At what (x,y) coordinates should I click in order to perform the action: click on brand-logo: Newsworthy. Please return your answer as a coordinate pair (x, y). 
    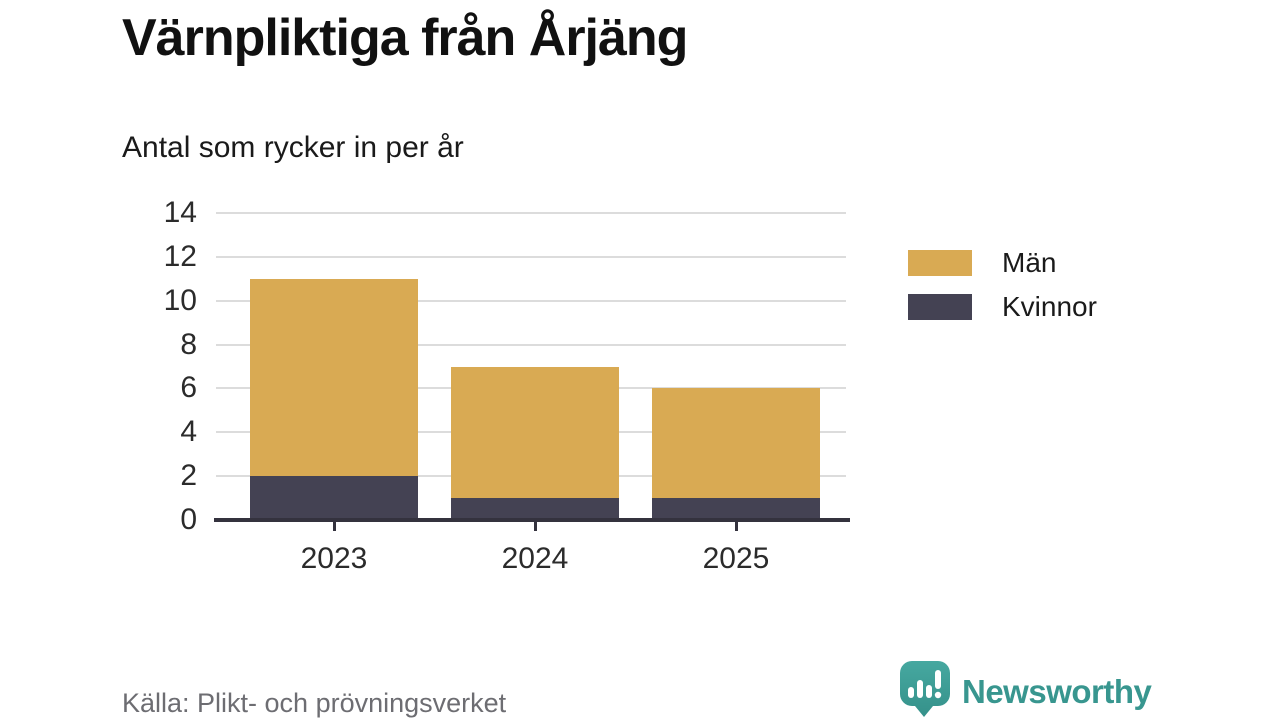
    Looking at the image, I should click on (1025, 690).